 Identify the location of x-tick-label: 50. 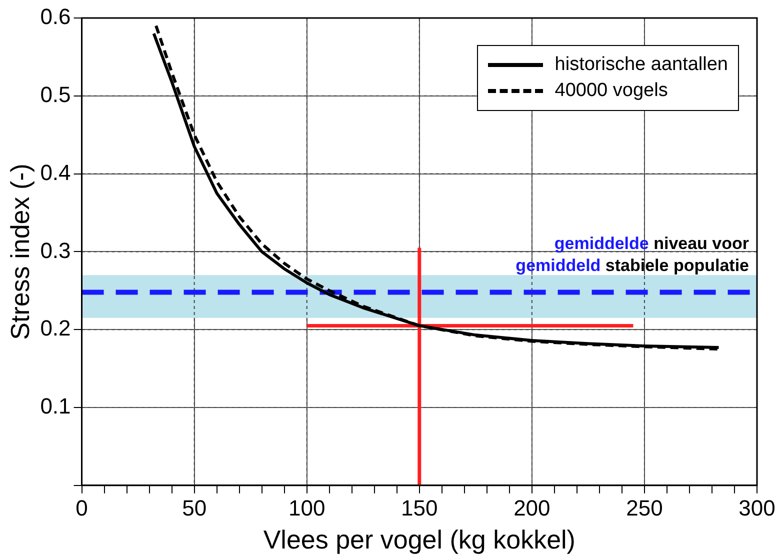
(194, 508).